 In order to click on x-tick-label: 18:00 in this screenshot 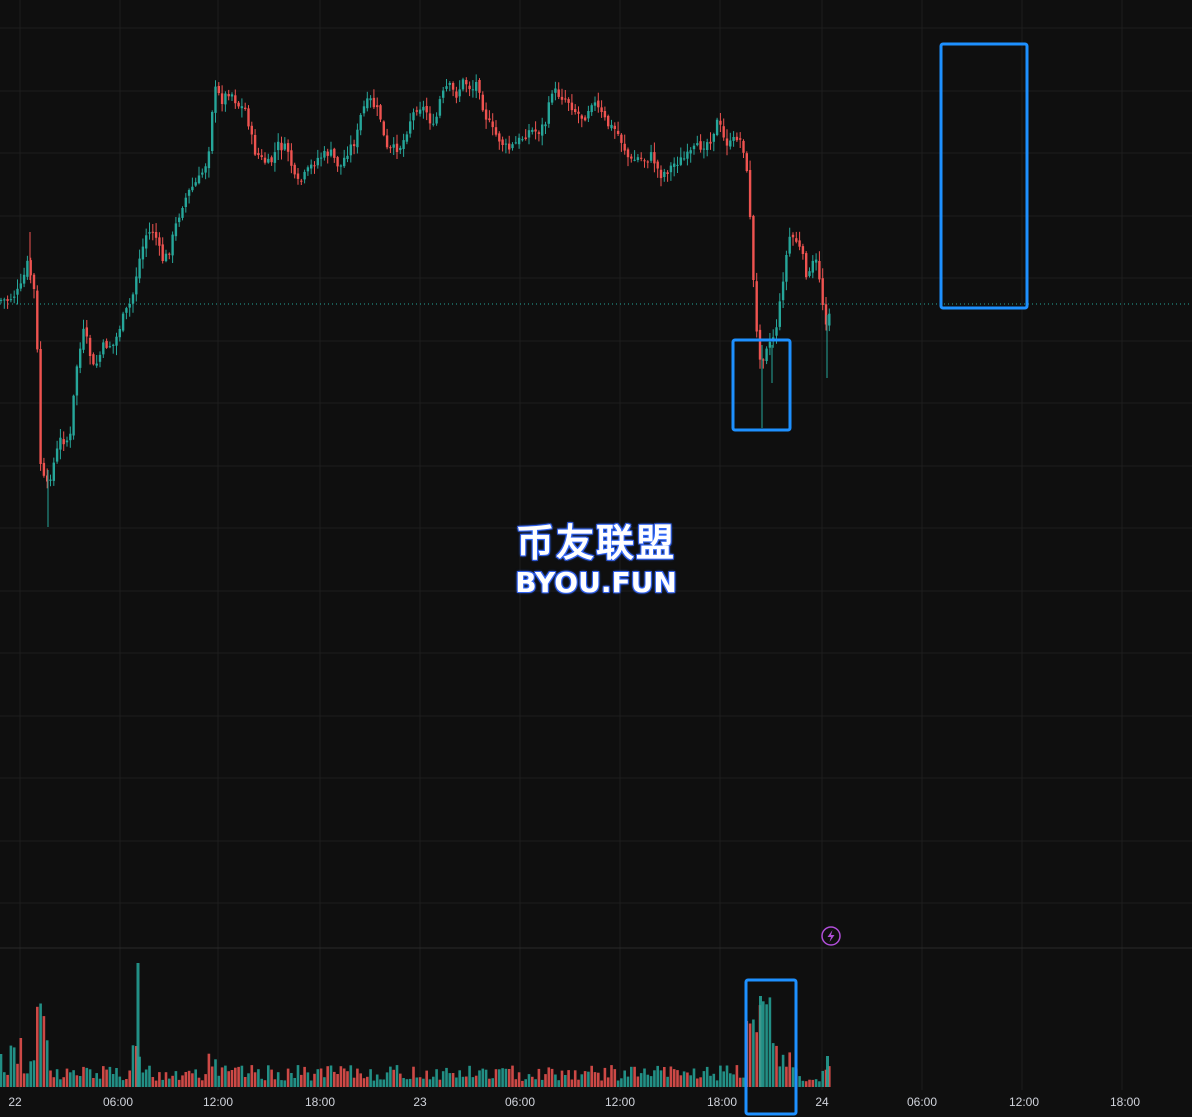, I will do `click(320, 1102)`.